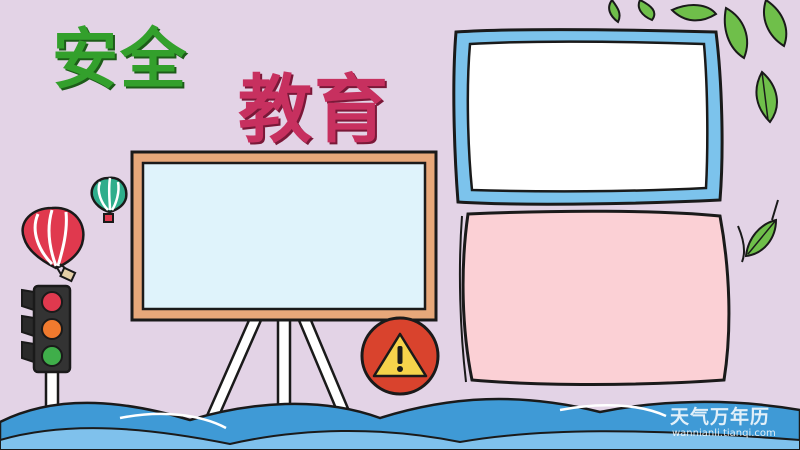 The image size is (800, 450). I want to click on easel-stand, so click(279, 374).